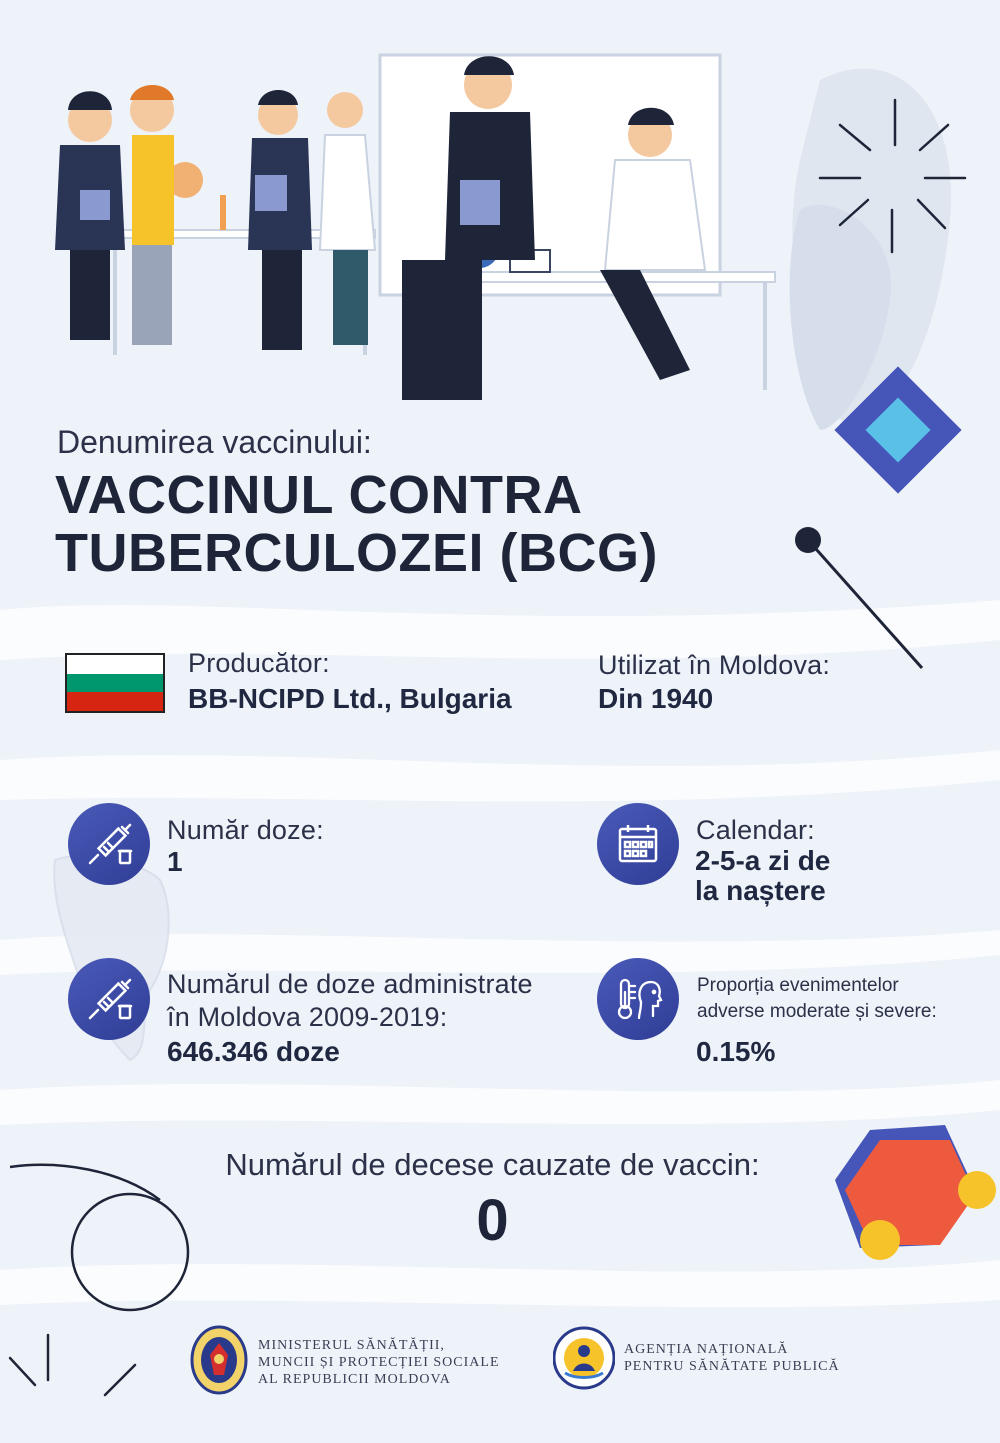 Image resolution: width=1000 pixels, height=1443 pixels. I want to click on circle-decor, so click(99, 1237).